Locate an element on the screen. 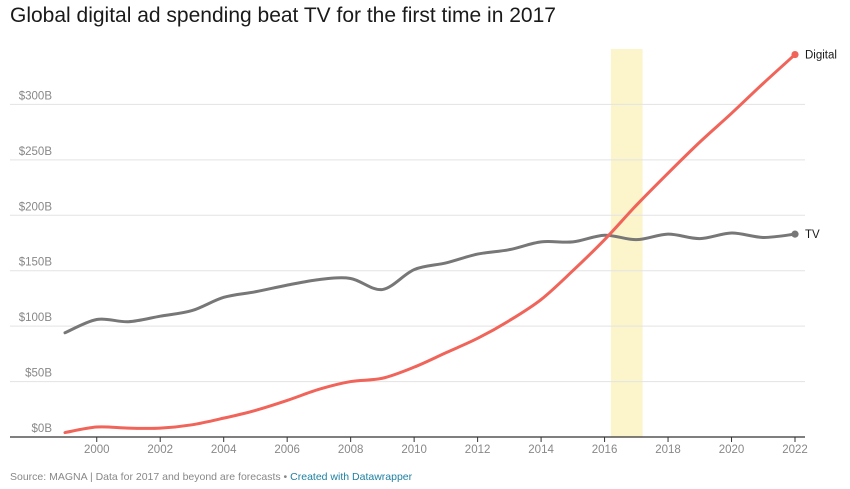 The width and height of the screenshot is (850, 489). datawrapper-credit-link: Created with Datawrapper is located at coordinates (351, 477).